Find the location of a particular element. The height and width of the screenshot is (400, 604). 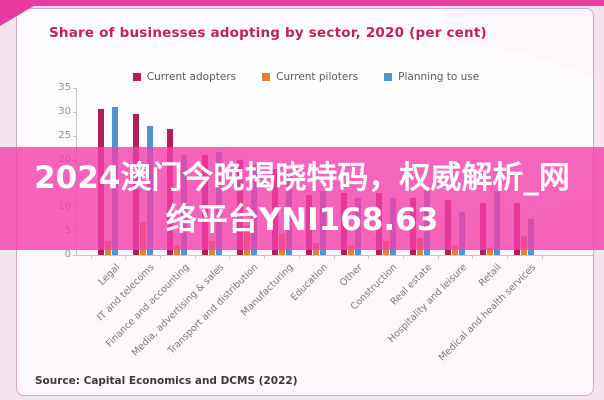

y-axis-tick-label: 0 is located at coordinates (67, 254).